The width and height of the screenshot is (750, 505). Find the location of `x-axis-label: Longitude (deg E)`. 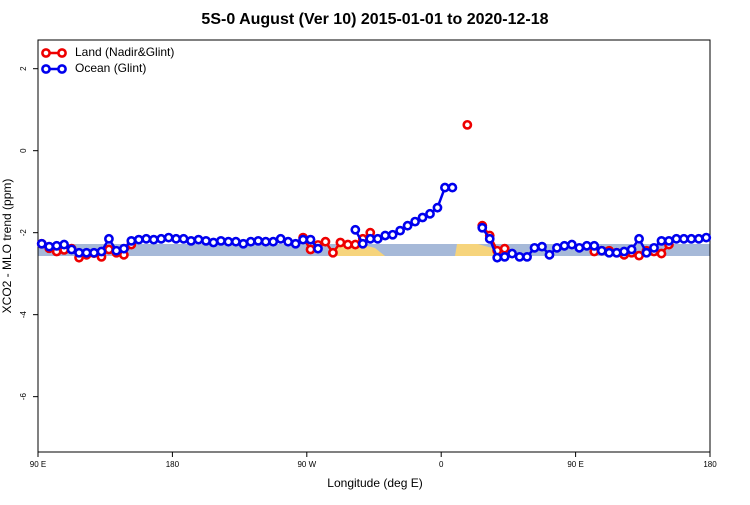

x-axis-label: Longitude (deg E) is located at coordinates (374, 483).